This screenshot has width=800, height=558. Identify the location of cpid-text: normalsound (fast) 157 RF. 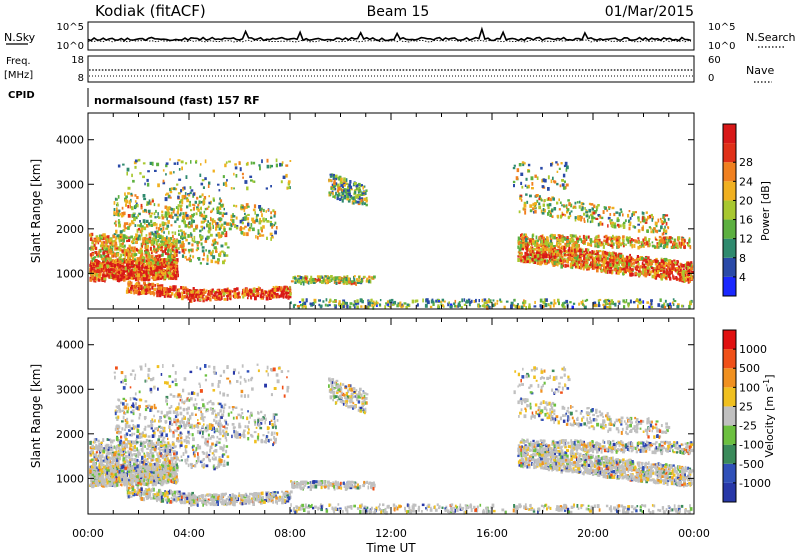
(177, 100).